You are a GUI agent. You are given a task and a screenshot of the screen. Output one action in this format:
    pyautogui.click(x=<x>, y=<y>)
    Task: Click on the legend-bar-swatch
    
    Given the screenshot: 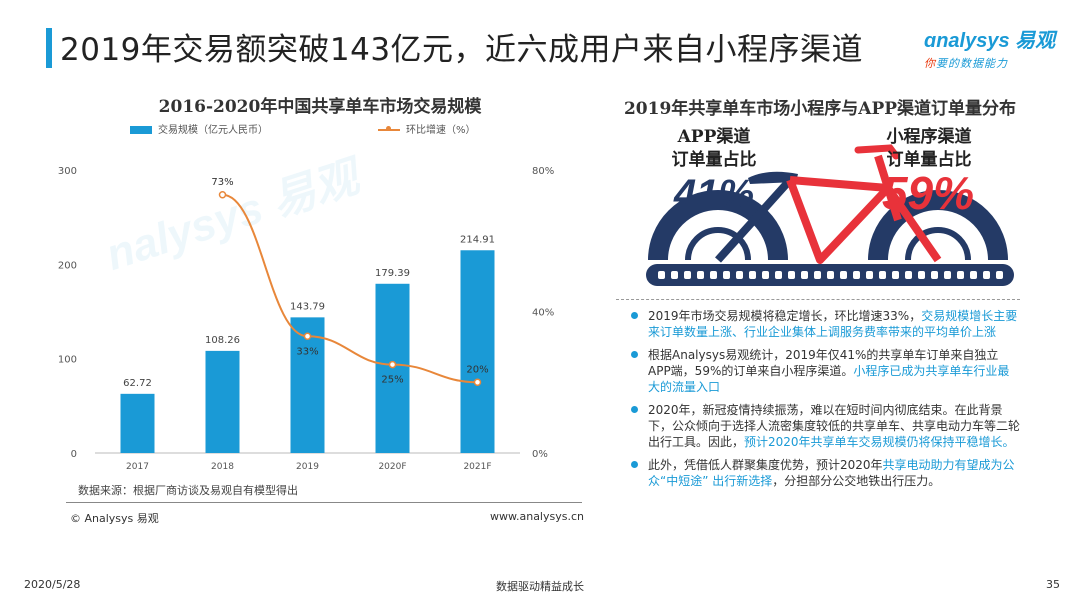 What is the action you would take?
    pyautogui.click(x=141, y=130)
    